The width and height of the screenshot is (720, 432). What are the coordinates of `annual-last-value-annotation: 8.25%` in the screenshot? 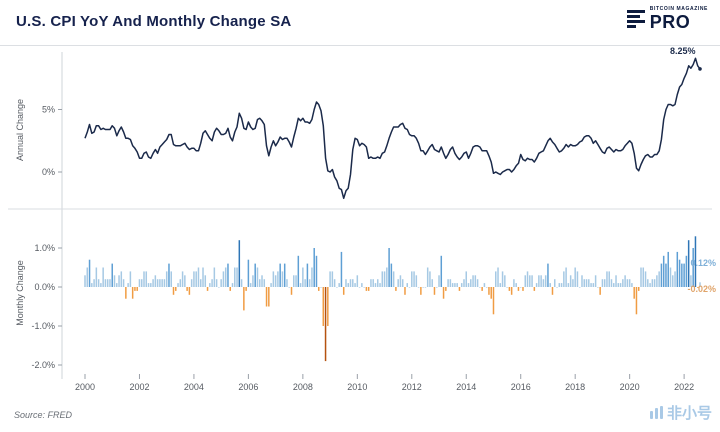 It's located at (683, 51).